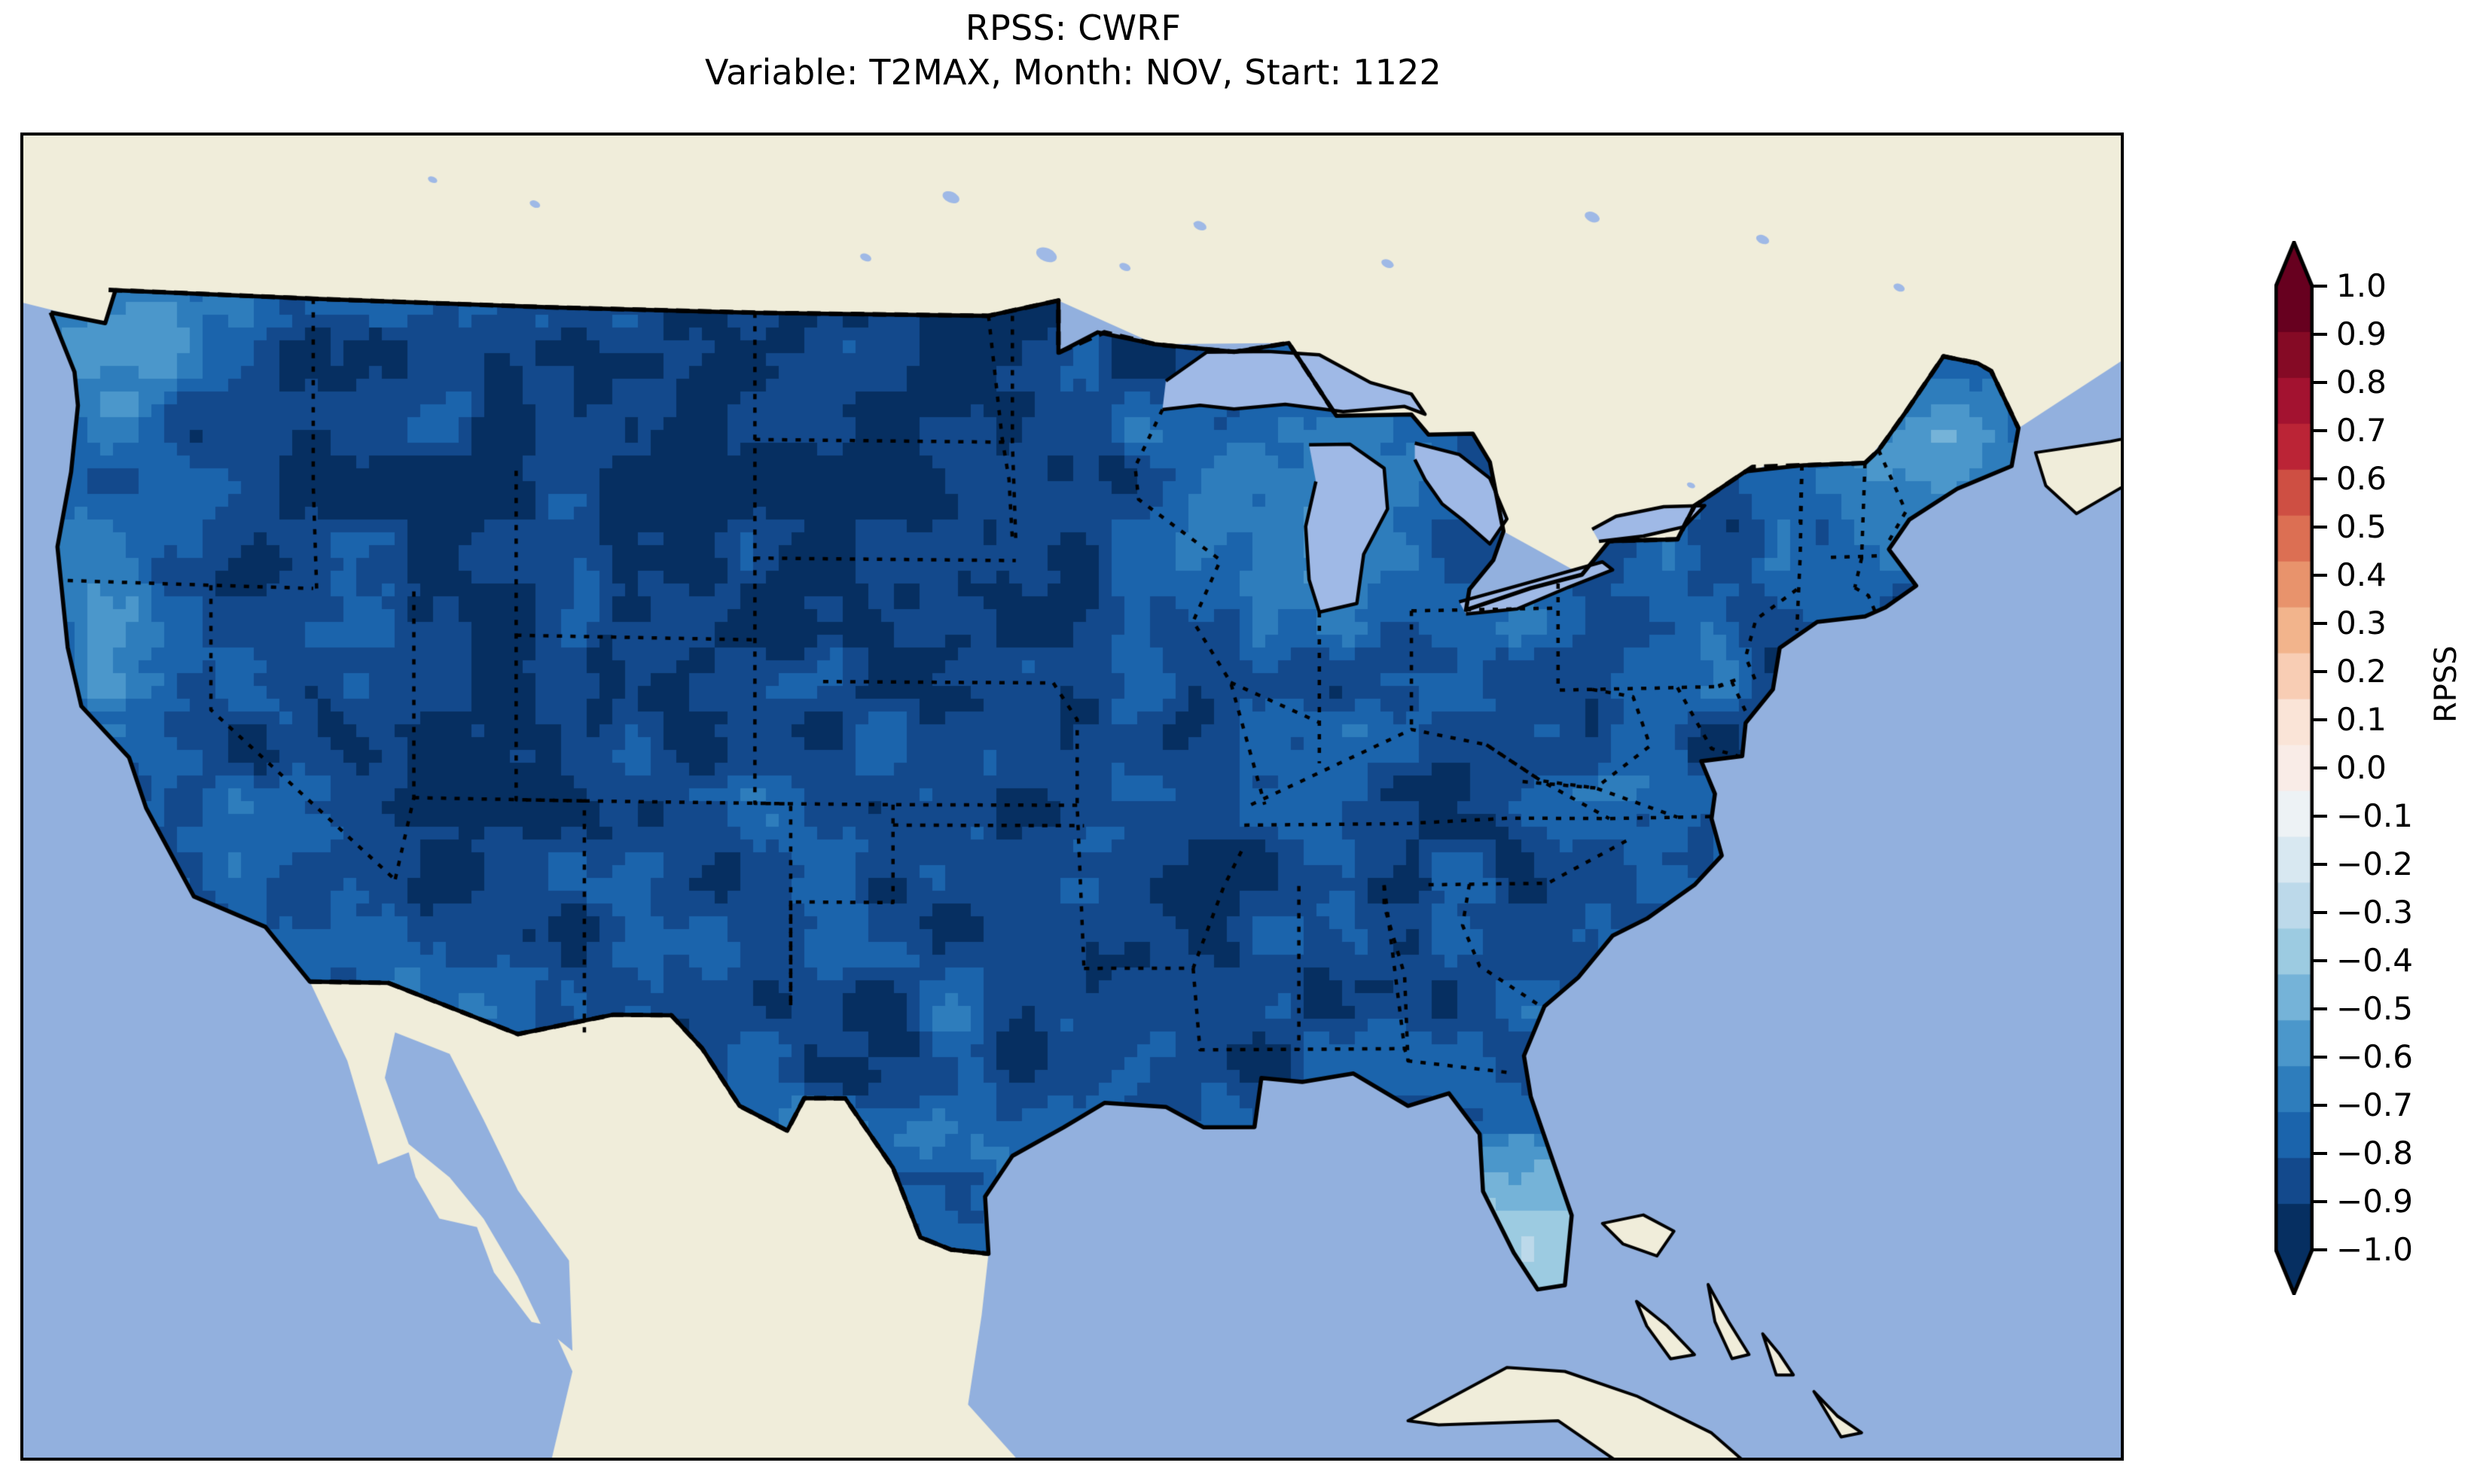 The width and height of the screenshot is (2474, 1484). What do you see at coordinates (2374, 864) in the screenshot?
I see `colorbar-tick-label: −0.2` at bounding box center [2374, 864].